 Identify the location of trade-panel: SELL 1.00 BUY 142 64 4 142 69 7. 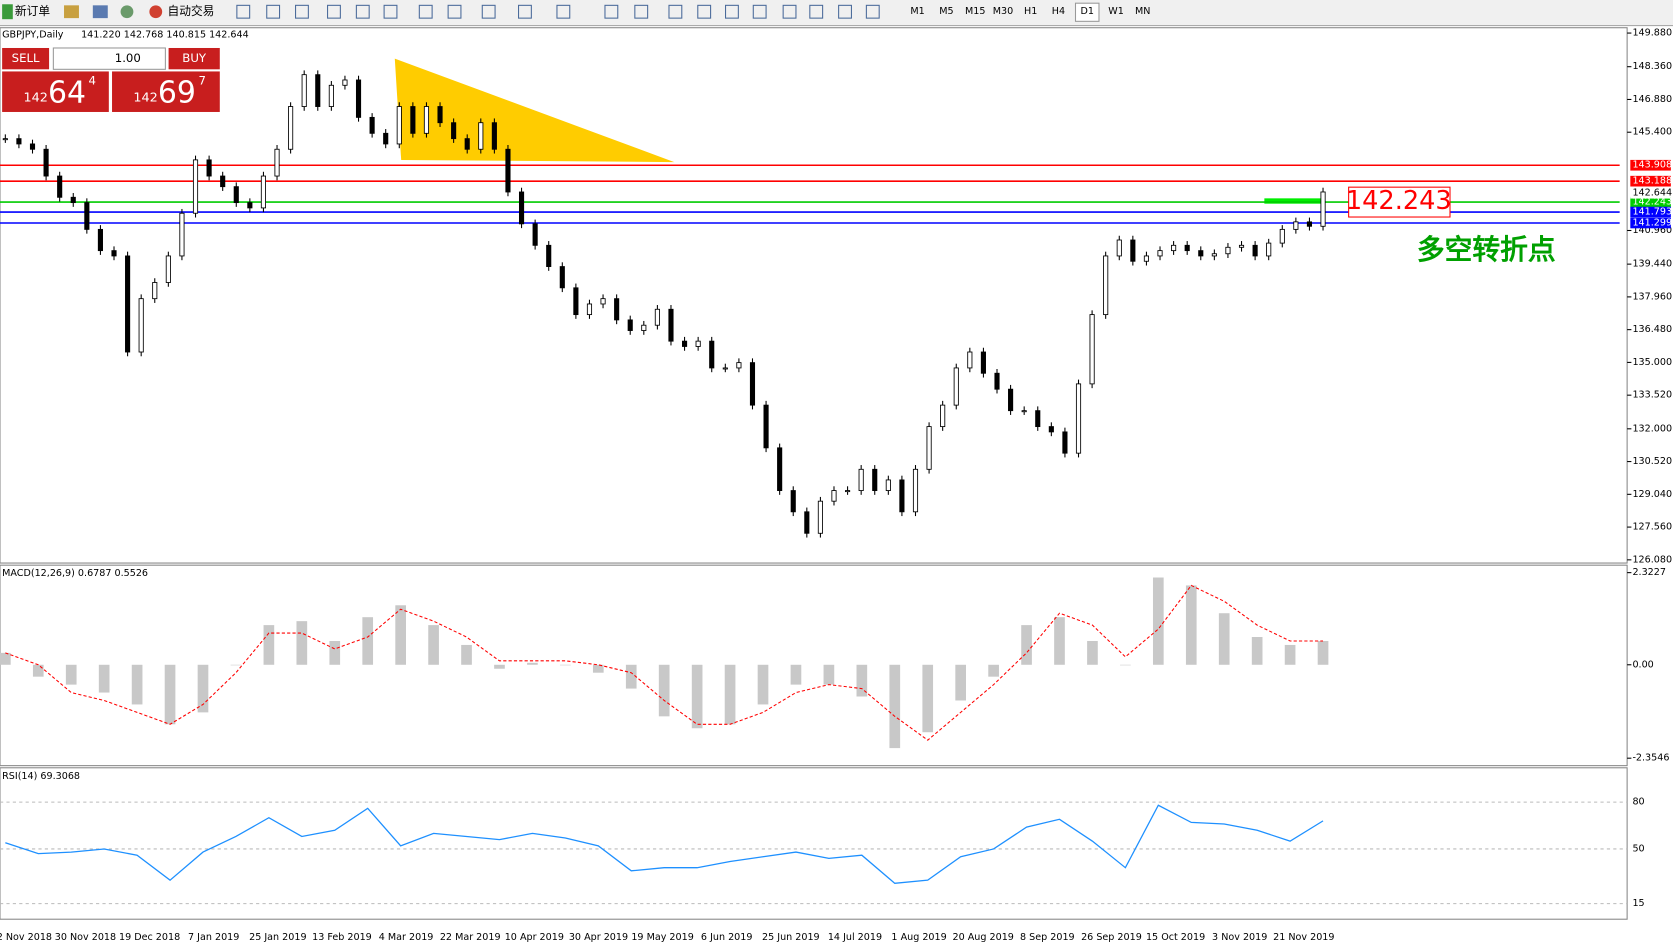
(111, 79).